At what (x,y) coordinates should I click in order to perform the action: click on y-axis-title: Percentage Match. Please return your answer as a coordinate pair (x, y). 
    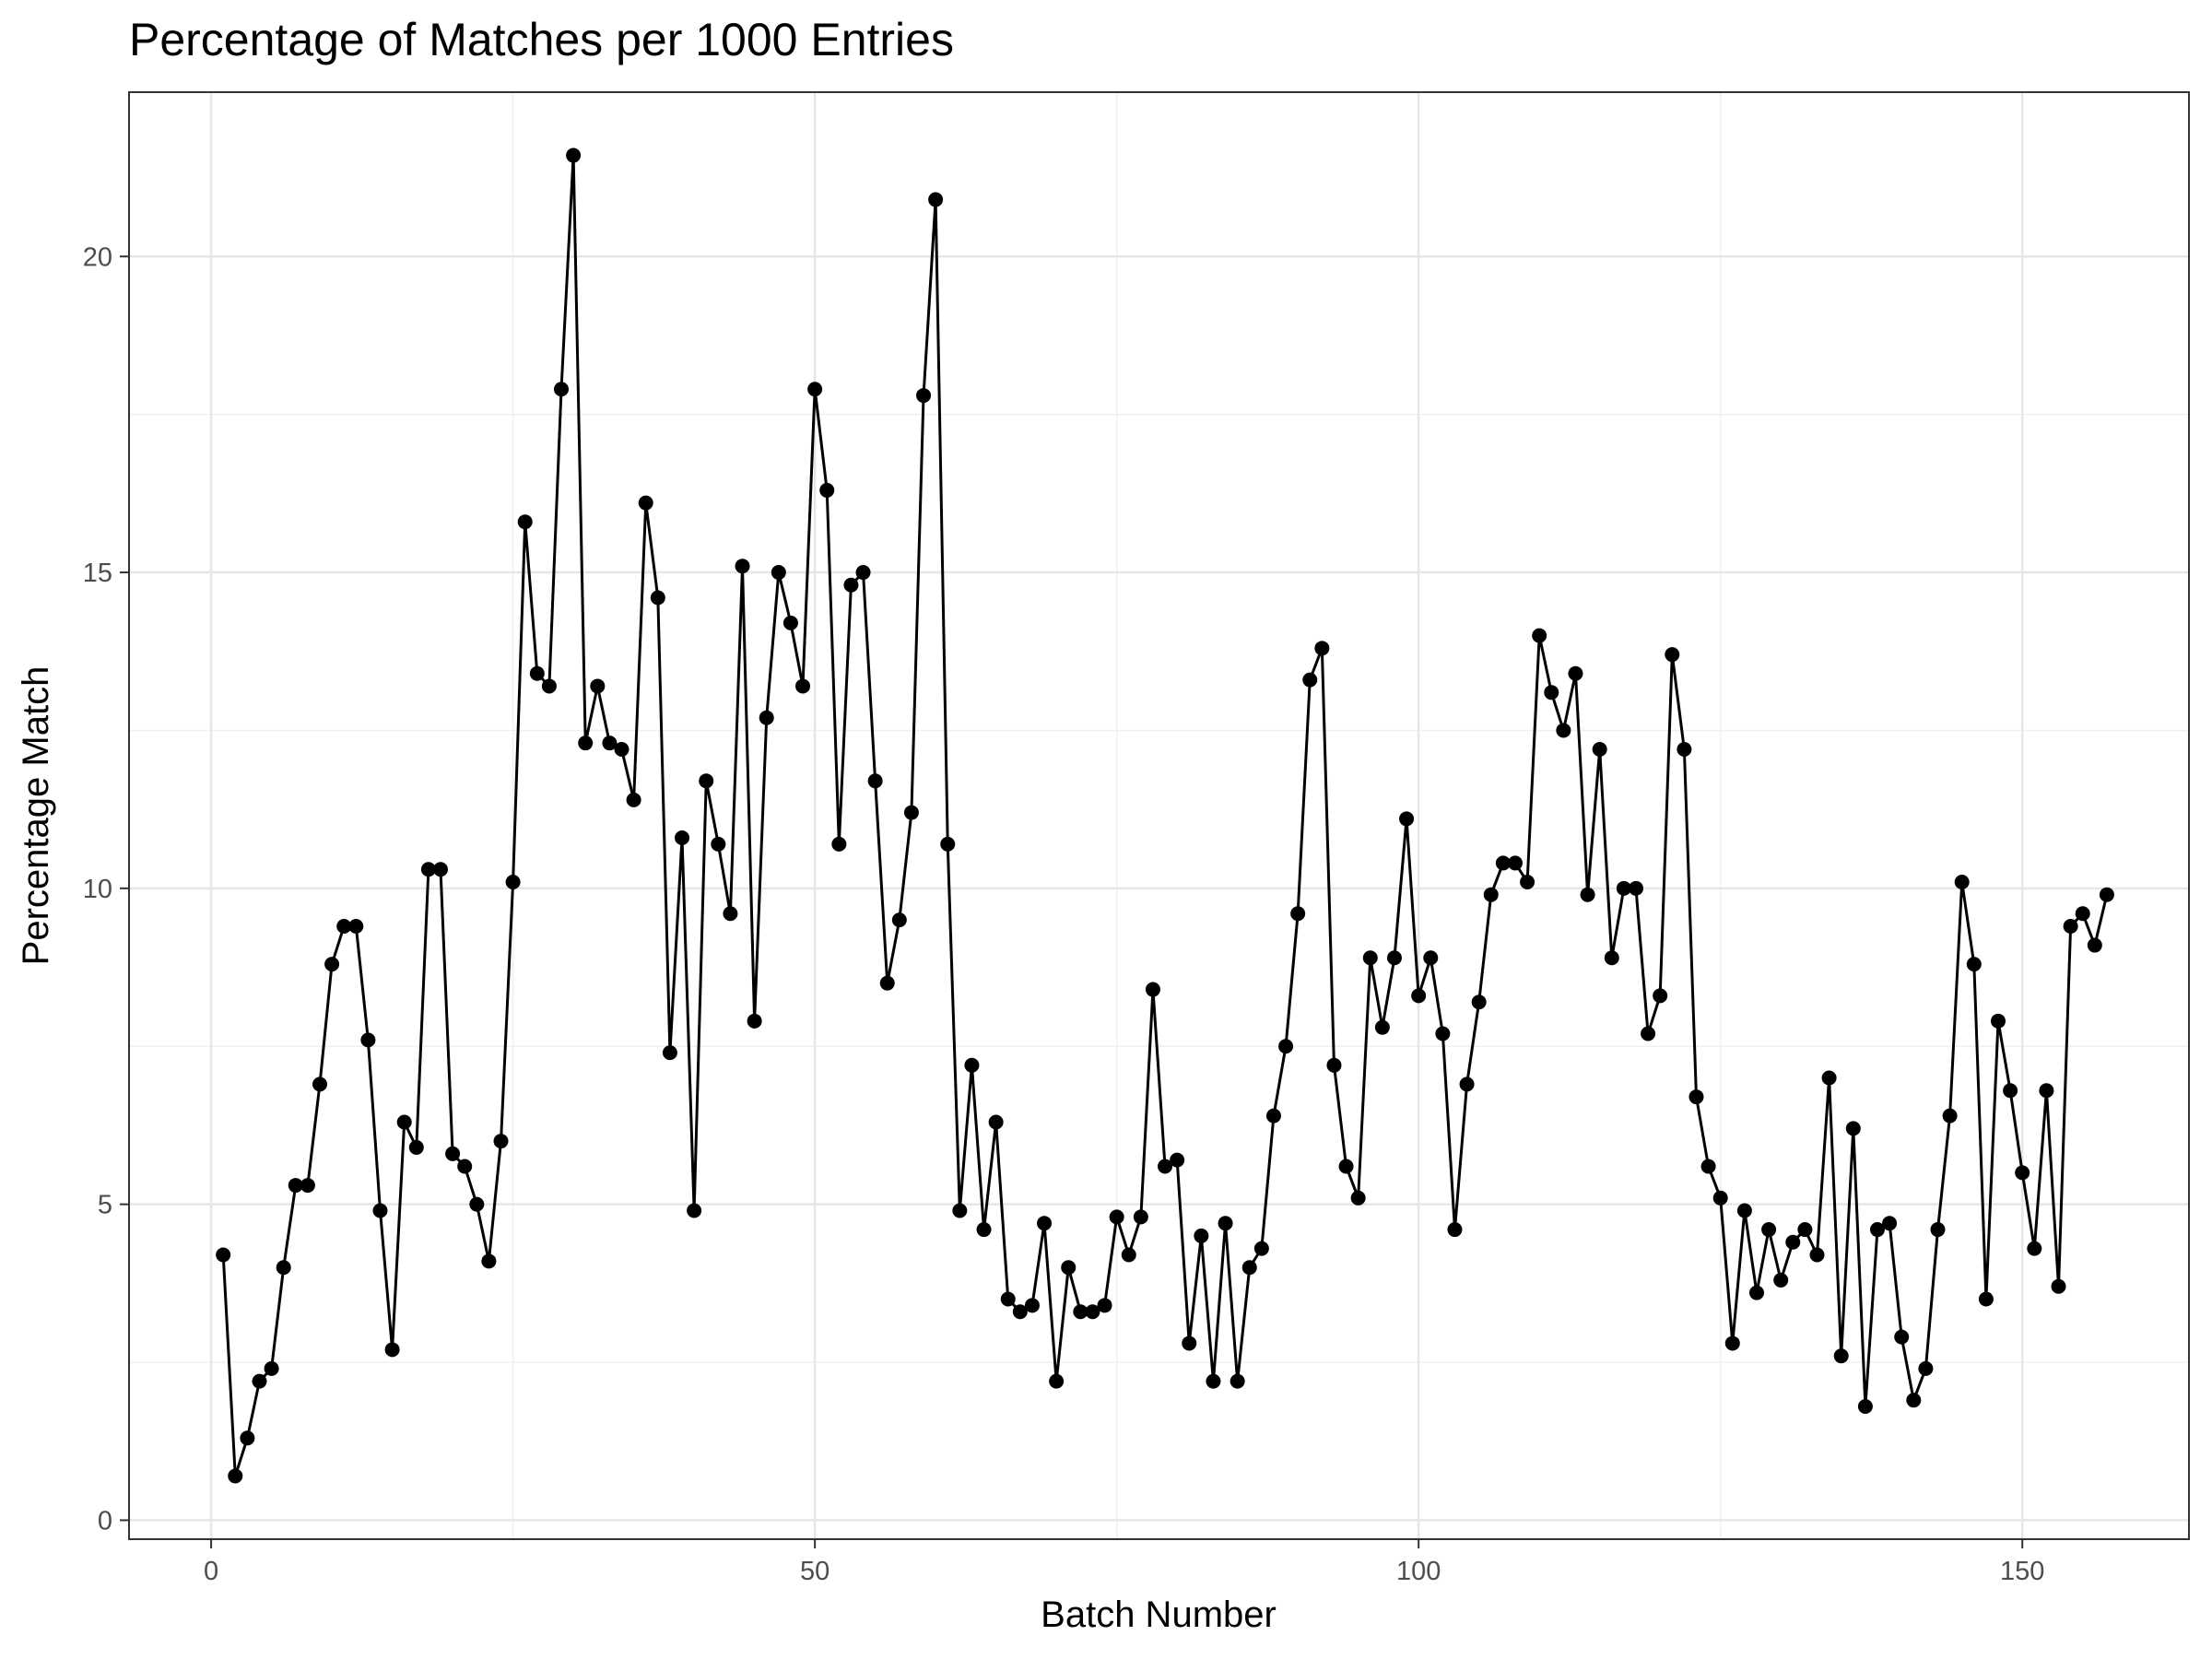
    Looking at the image, I should click on (36, 816).